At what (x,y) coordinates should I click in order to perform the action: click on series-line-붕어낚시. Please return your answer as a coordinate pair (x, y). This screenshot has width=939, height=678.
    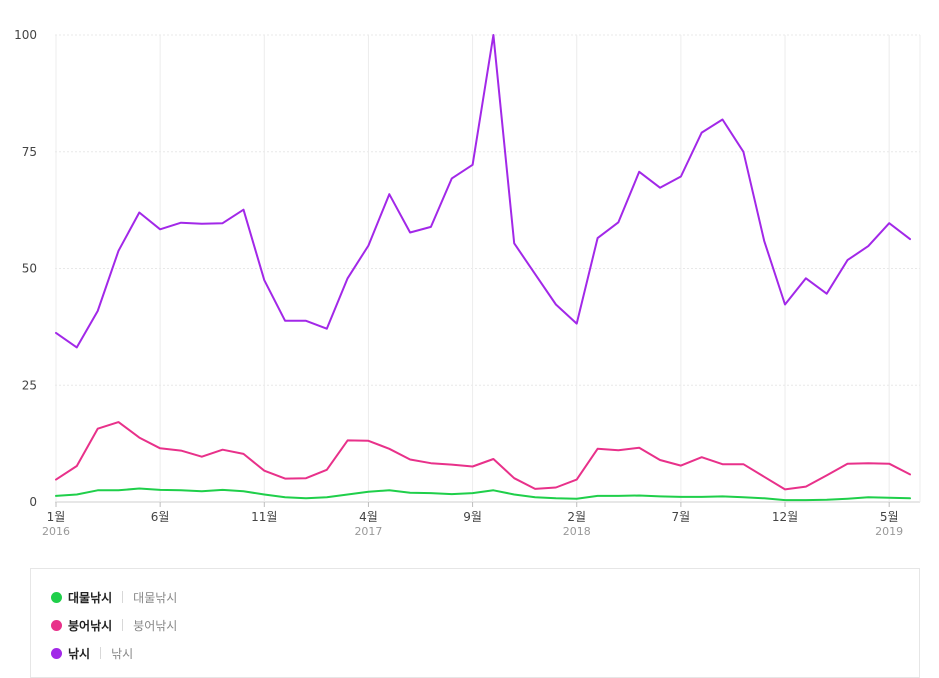
    Looking at the image, I should click on (483, 456).